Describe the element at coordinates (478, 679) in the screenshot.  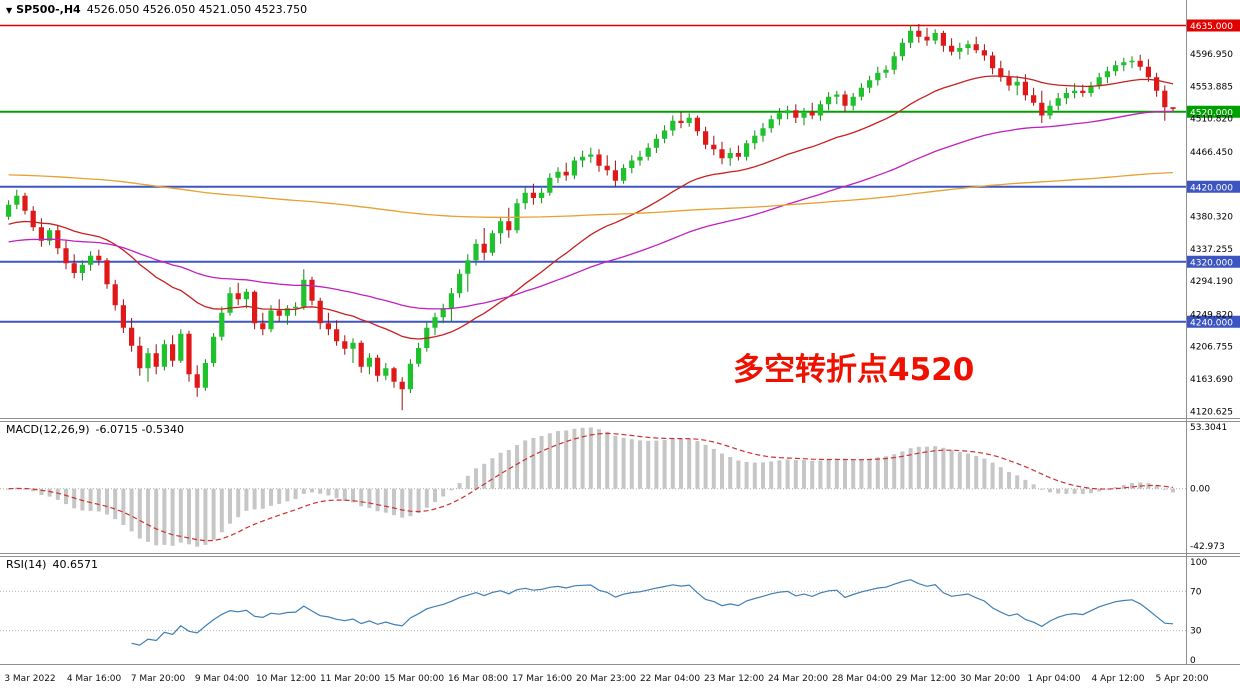
I see `svg-text: 16 Mar 08:00` at that location.